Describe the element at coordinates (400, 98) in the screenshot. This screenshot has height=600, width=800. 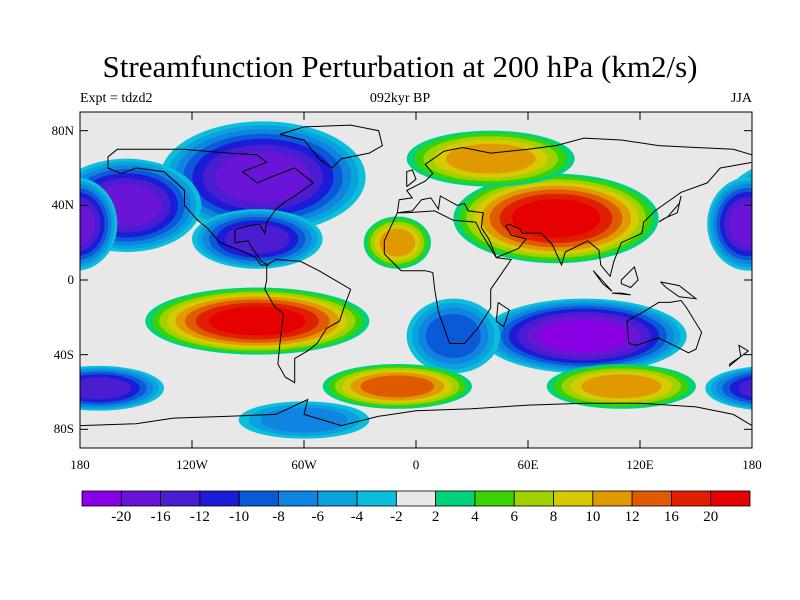
I see `time-label: 092kyr BP` at that location.